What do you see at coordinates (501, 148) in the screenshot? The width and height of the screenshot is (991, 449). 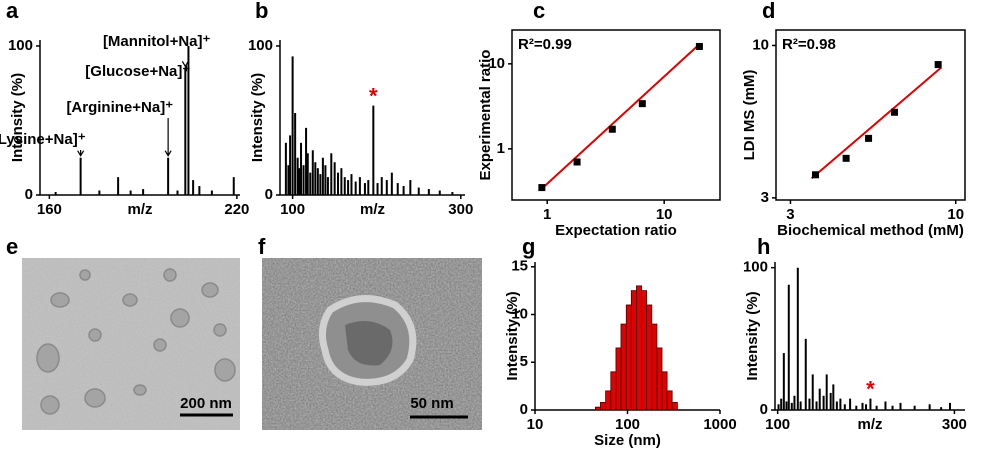 I see `y-tick-label: 1` at bounding box center [501, 148].